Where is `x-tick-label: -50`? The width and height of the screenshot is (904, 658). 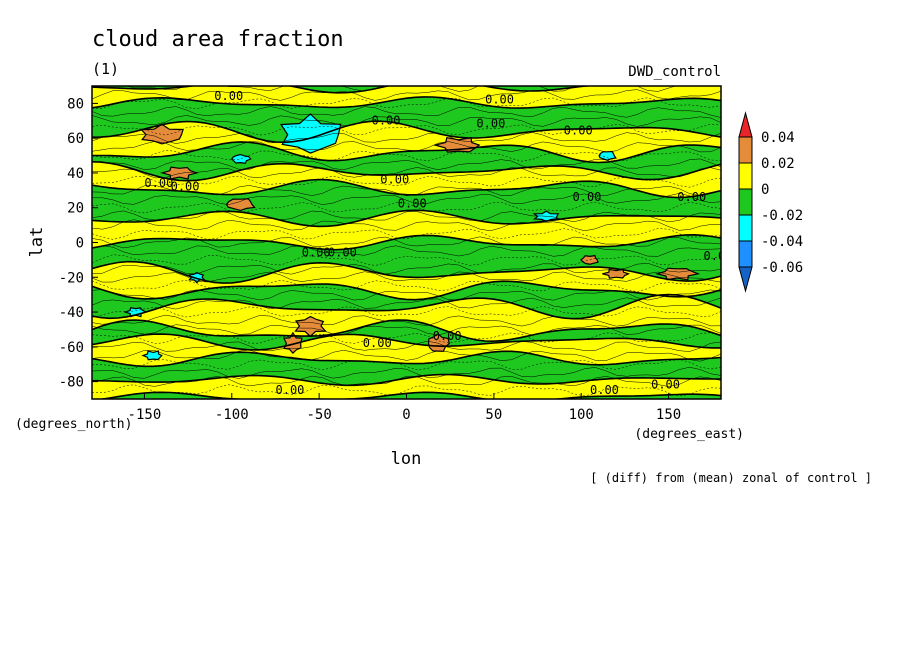
x-tick-label: -50 is located at coordinates (318, 415).